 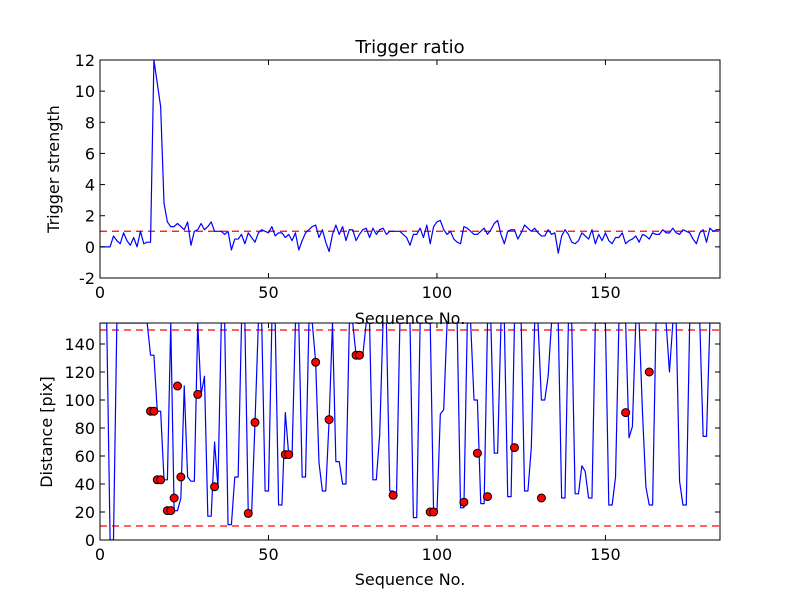 What do you see at coordinates (85, 60) in the screenshot?
I see `y-tick-label: 12` at bounding box center [85, 60].